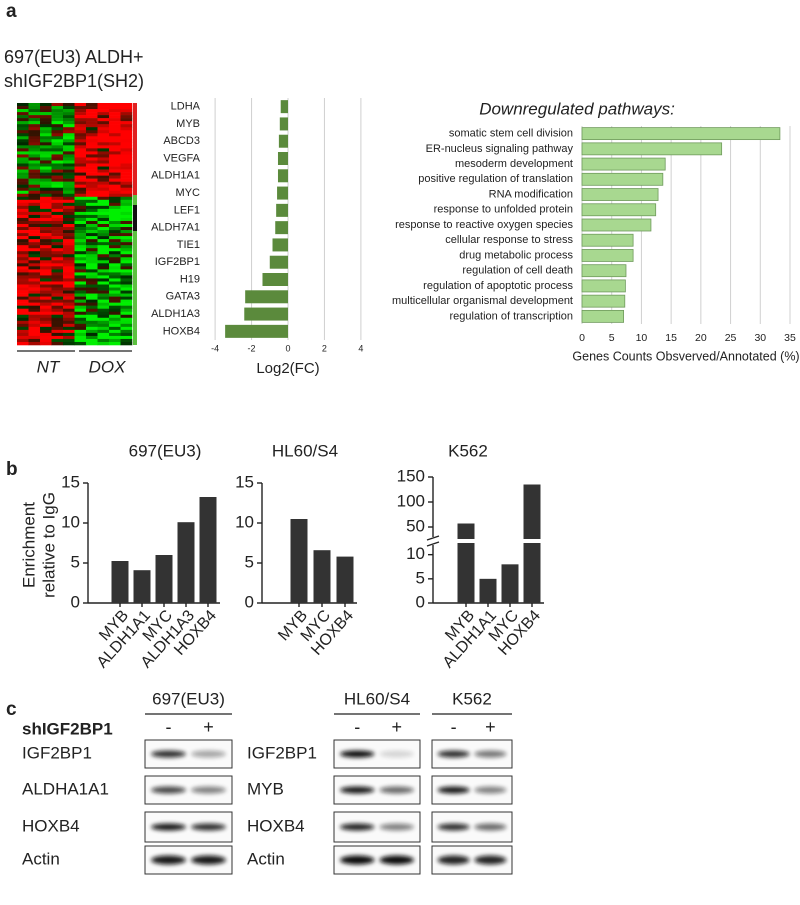 This screenshot has width=800, height=905. I want to click on y-axis-label: Enrichment, so click(28, 545).